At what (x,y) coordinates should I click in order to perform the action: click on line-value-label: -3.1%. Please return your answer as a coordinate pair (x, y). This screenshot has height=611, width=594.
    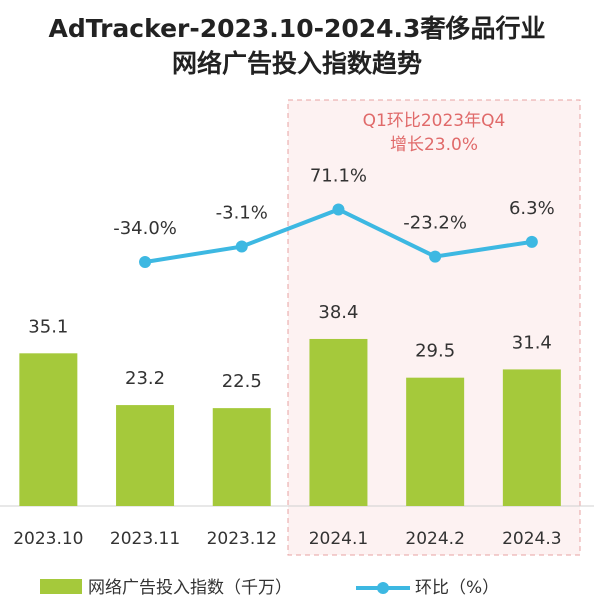
    Looking at the image, I should click on (242, 213).